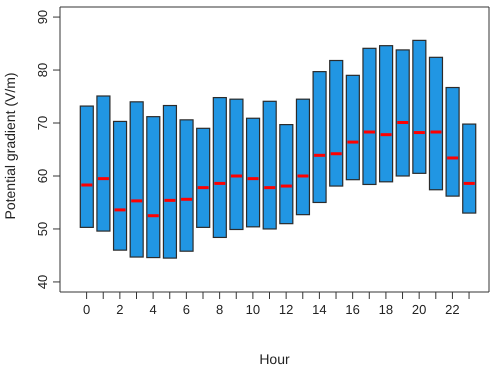 Image resolution: width=500 pixels, height=366 pixels. Describe the element at coordinates (253, 310) in the screenshot. I see `x-tick-label: 10` at that location.